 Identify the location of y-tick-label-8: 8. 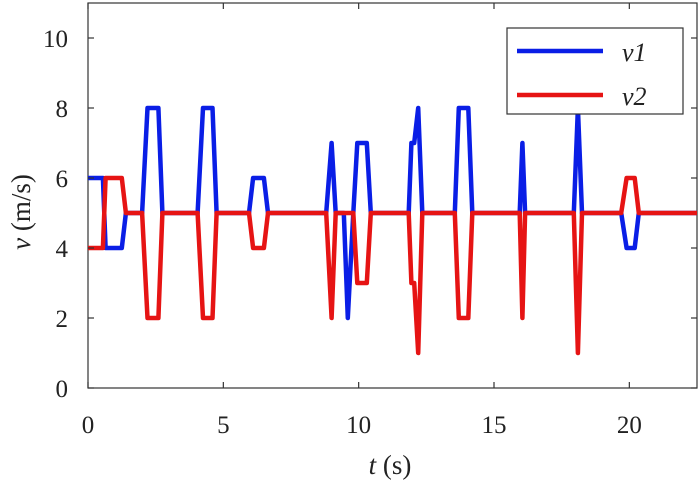
(62, 109).